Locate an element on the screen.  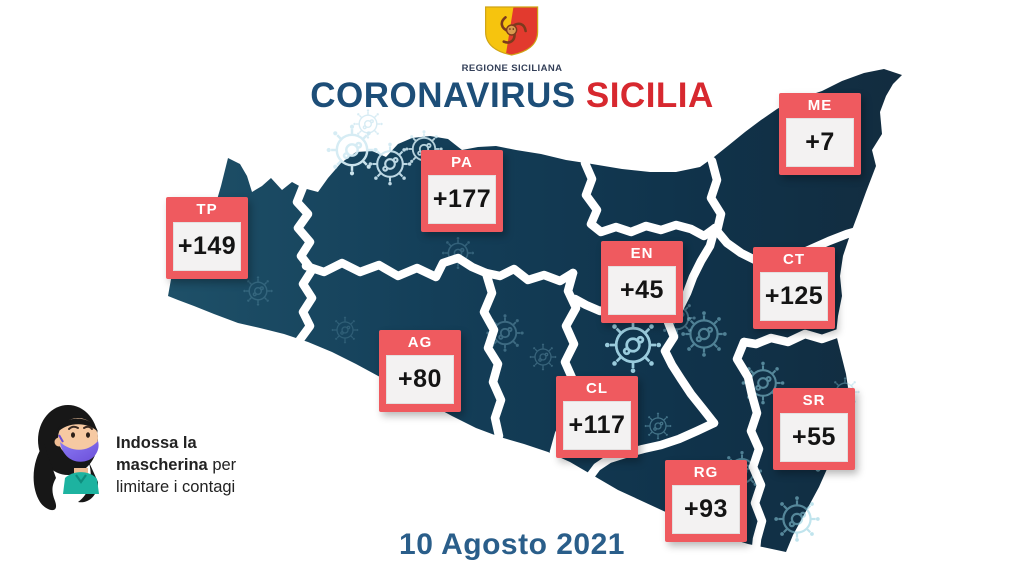
province-box-en: EN +45 is located at coordinates (642, 282).